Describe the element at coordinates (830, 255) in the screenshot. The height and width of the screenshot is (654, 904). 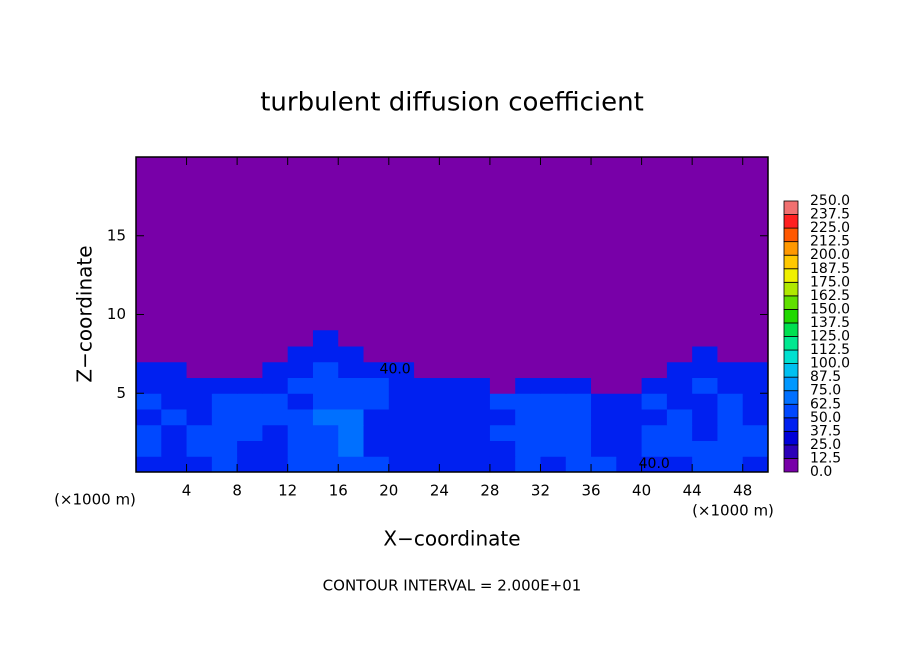
I see `colorbar-label: 200.0` at that location.